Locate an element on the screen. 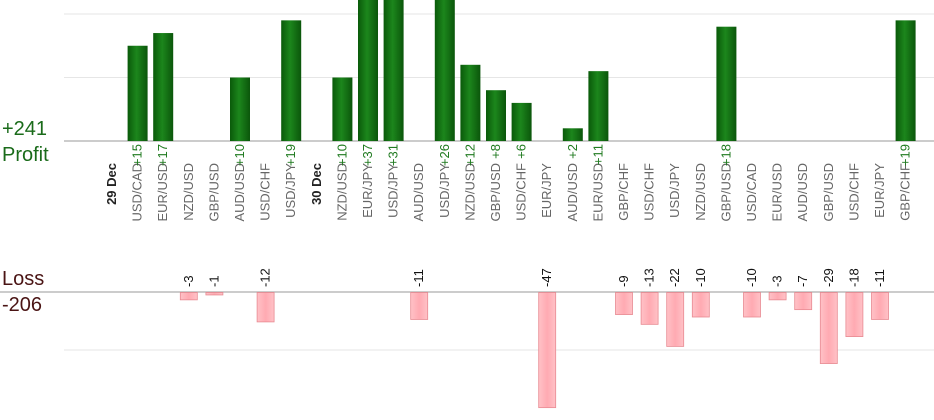 The width and height of the screenshot is (934, 420). loss-value-label: -1 is located at coordinates (213, 281).